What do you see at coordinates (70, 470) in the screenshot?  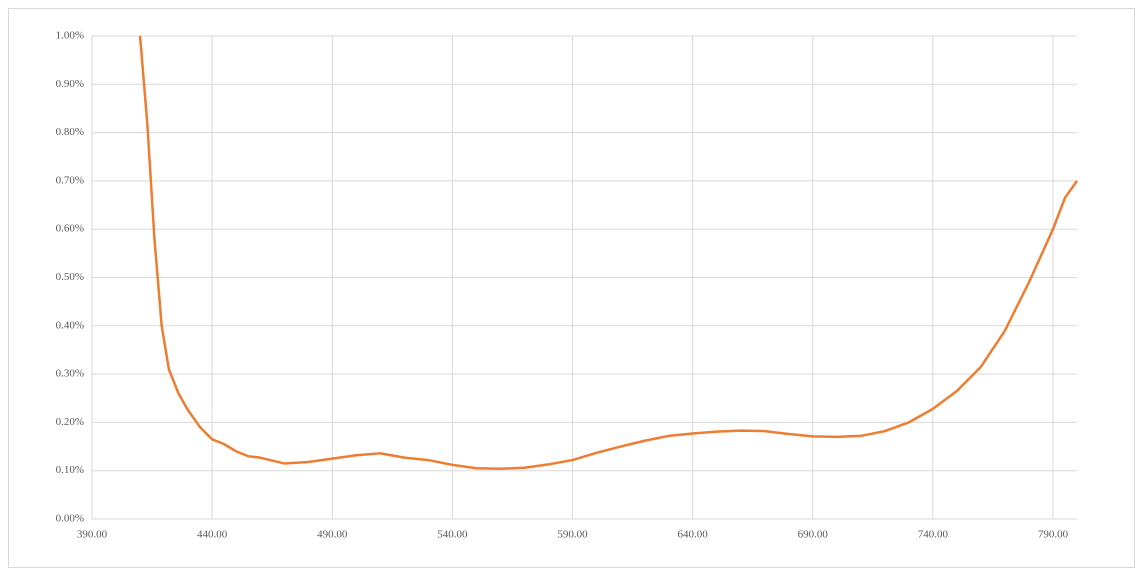 I see `y-tick-label: 0.10%` at bounding box center [70, 470].